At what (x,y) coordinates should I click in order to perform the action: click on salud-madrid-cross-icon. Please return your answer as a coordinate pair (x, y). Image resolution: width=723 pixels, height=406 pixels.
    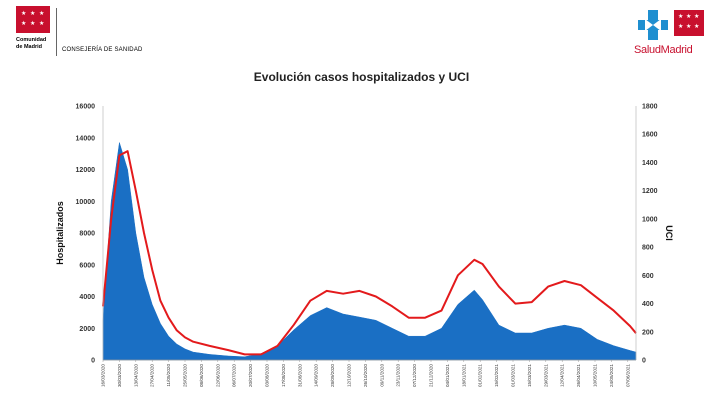
    Looking at the image, I should click on (653, 25).